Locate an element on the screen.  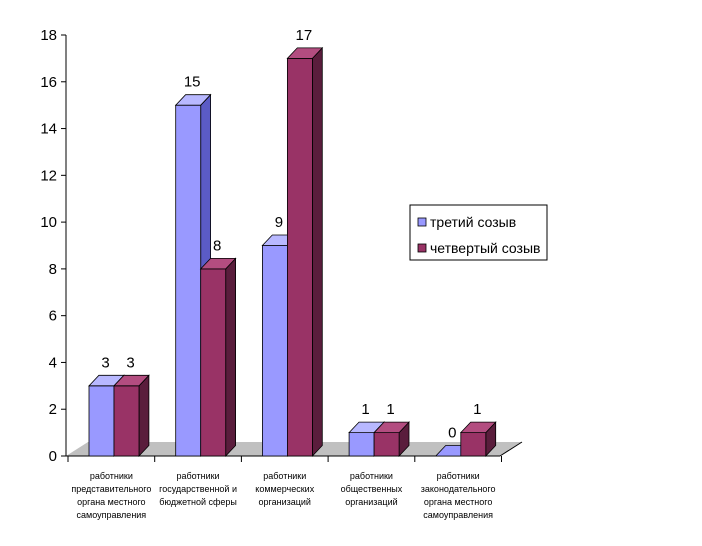
legend-label: четвертый созыв is located at coordinates (485, 248).